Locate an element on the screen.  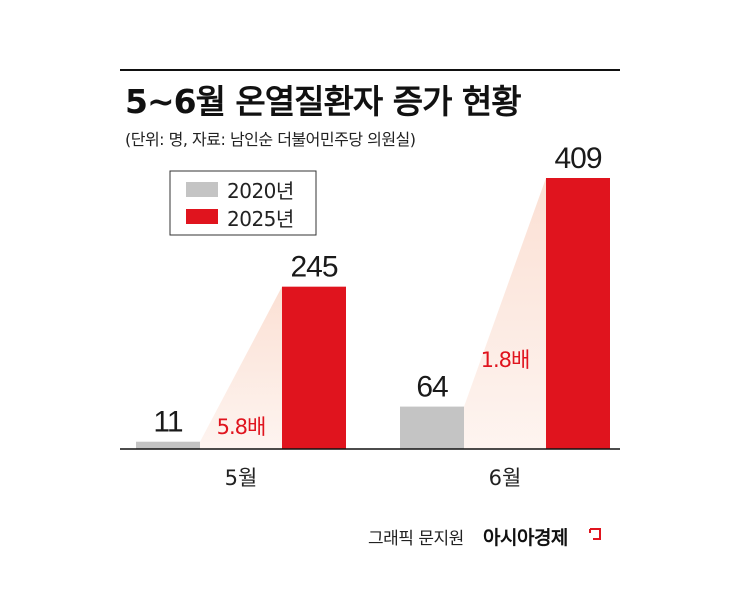
value-label-2025: 245 is located at coordinates (313, 267).